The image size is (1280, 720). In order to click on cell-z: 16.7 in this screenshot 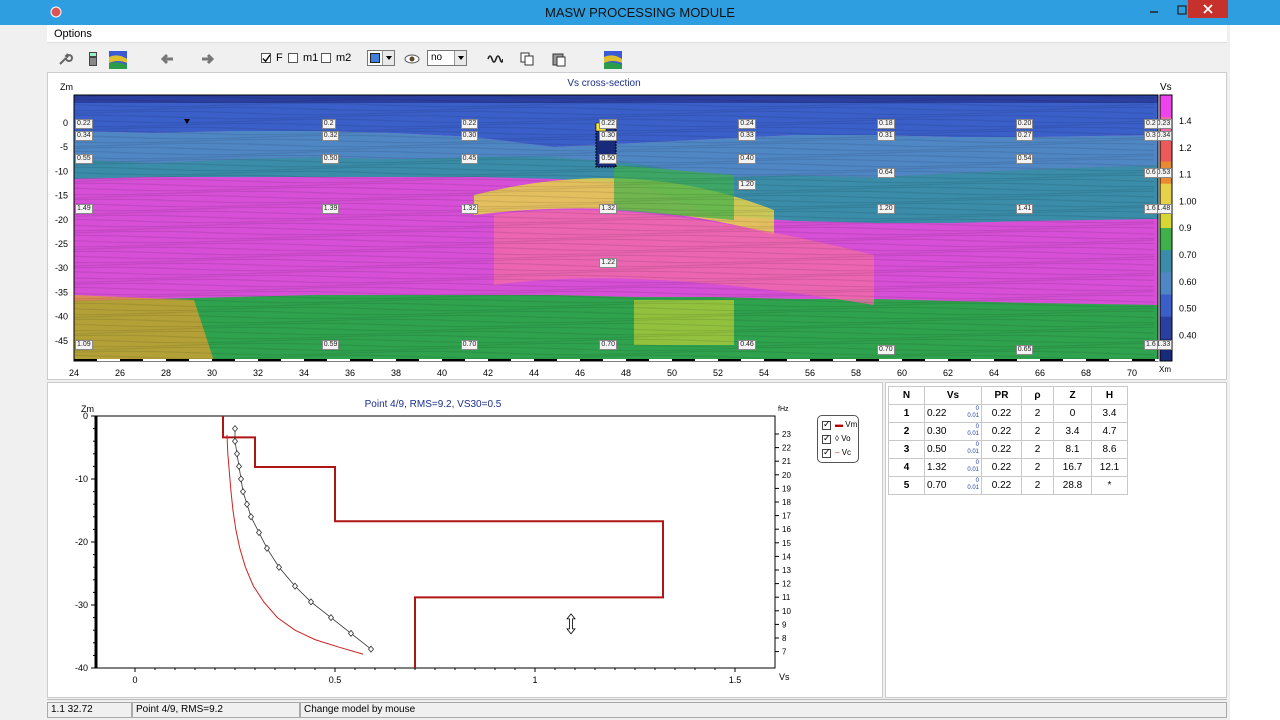, I will do `click(1072, 467)`.